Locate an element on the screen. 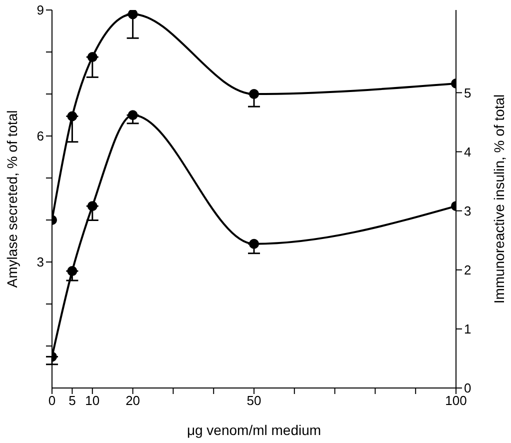 This screenshot has width=511, height=443. y2-tick-label: 2 is located at coordinates (468, 270).